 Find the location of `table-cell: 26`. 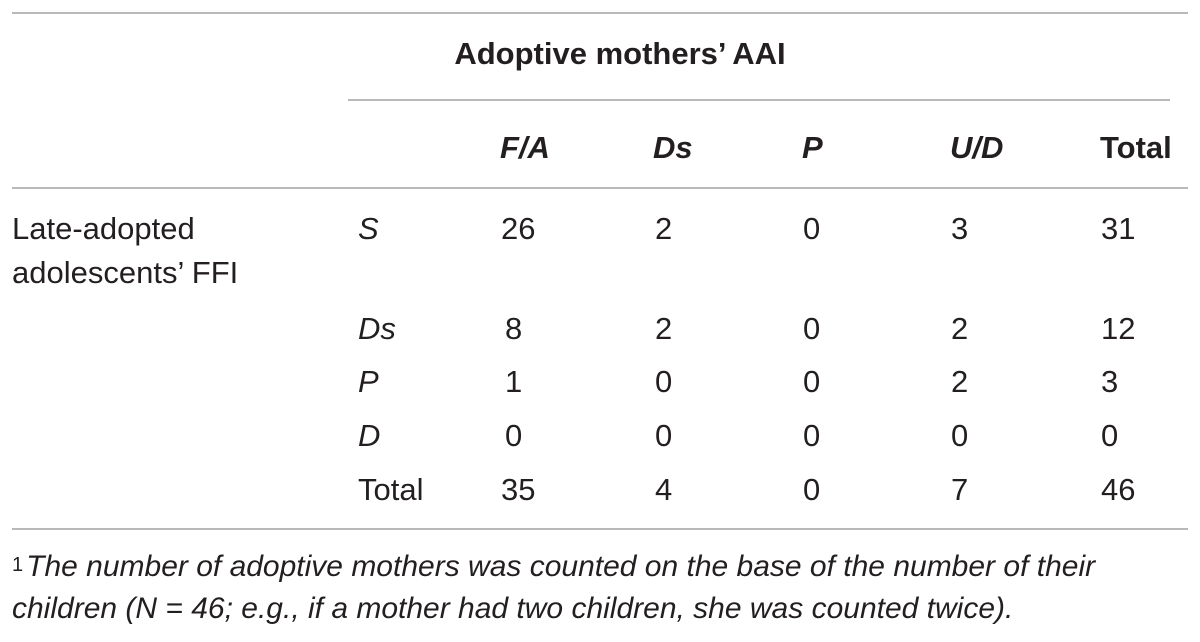

table-cell: 26 is located at coordinates (518, 228).